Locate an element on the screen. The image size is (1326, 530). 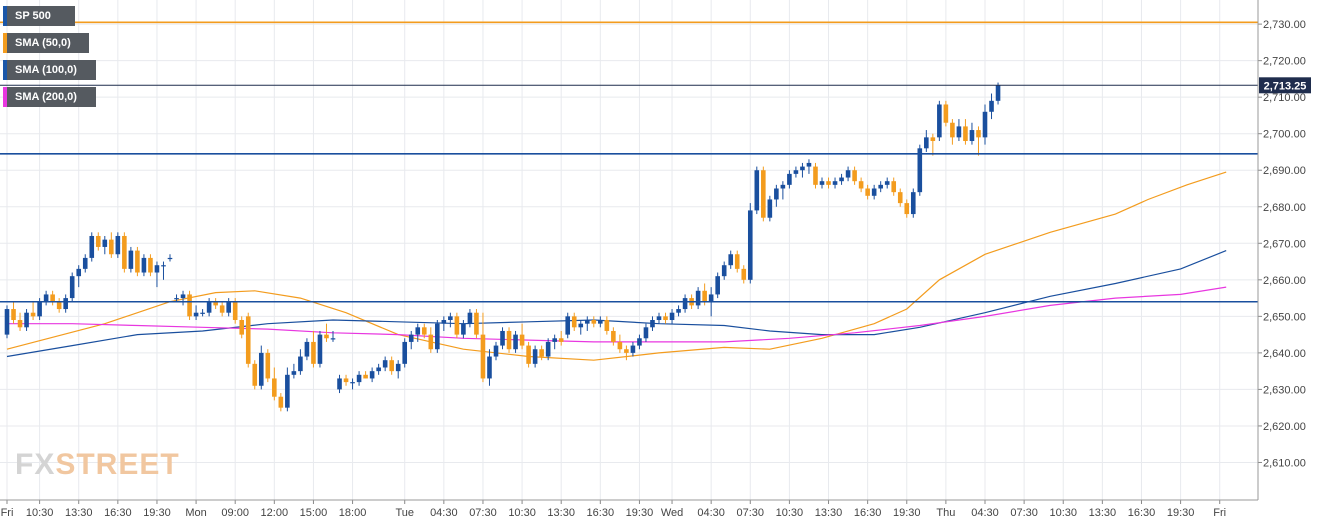
y-tick-label: 2,640.00 is located at coordinates (1284, 354).